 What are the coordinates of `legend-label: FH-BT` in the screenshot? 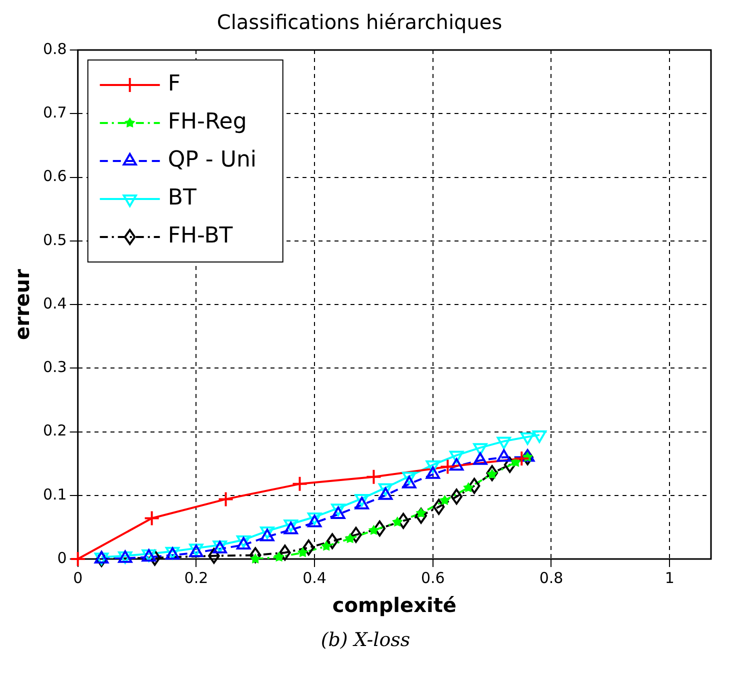 It's located at (201, 236).